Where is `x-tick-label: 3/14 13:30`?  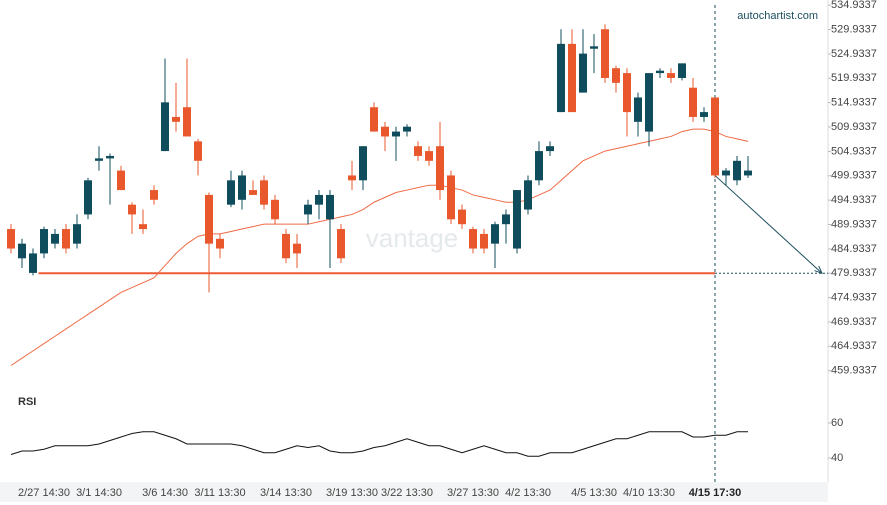 x-tick-label: 3/14 13:30 is located at coordinates (286, 493).